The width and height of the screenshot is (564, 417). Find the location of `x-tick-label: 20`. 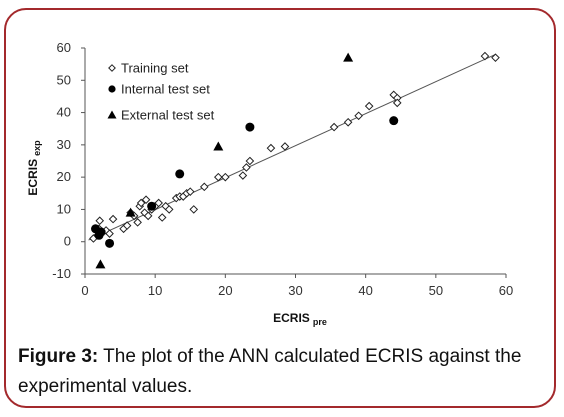

x-tick-label: 20 is located at coordinates (225, 290).